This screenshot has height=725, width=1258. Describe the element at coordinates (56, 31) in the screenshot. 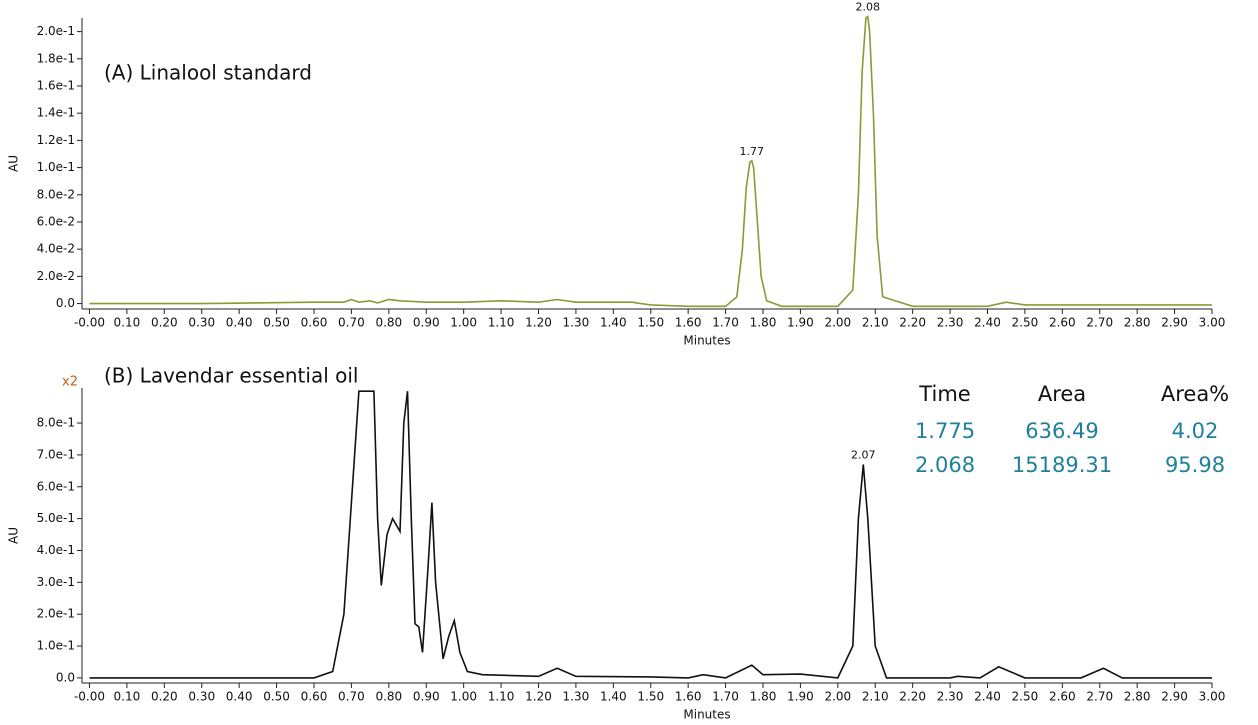

I see `y-tick-label: 2.0e-1` at that location.